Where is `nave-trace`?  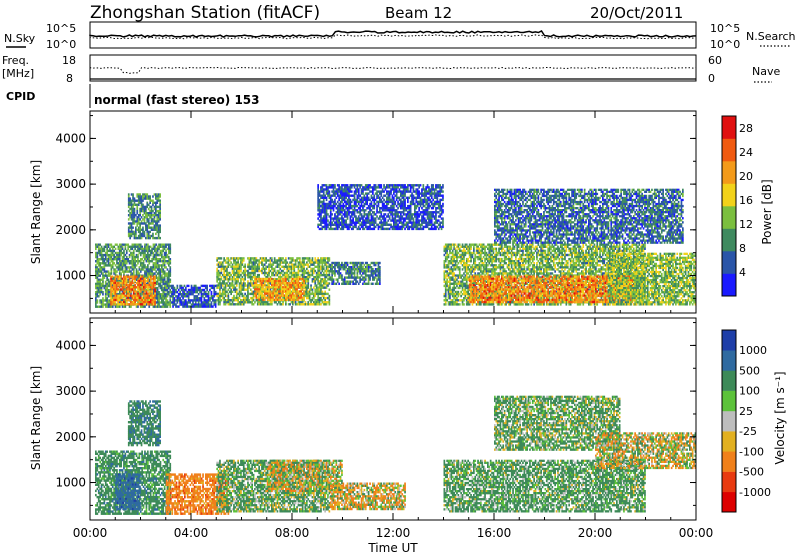 nave-trace is located at coordinates (393, 70).